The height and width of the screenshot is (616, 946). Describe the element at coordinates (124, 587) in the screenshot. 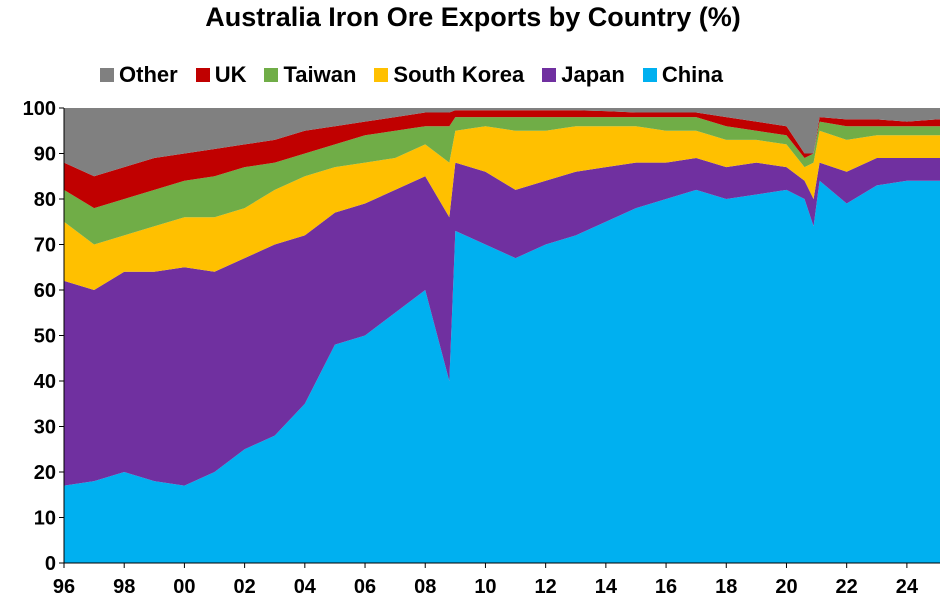

I see `x-tick-label: 98` at that location.